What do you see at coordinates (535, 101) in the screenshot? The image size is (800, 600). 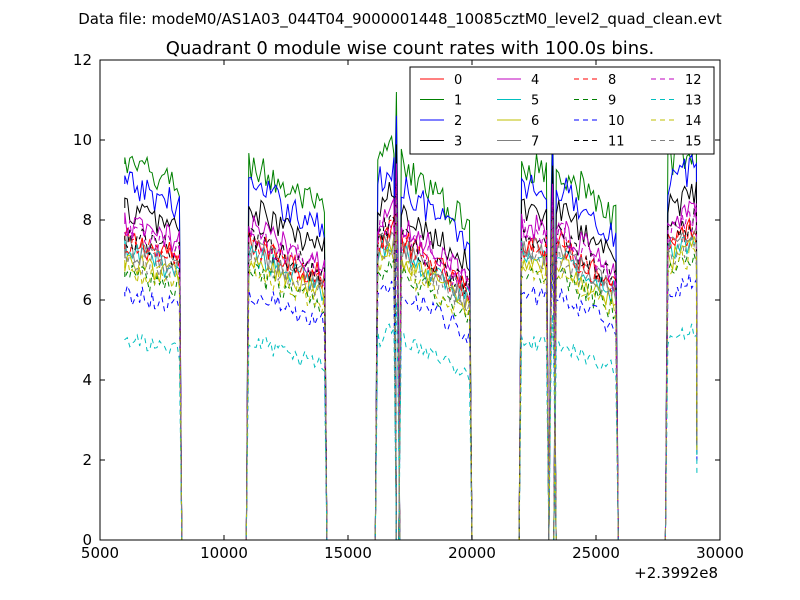 I see `legend-label-5: 5` at bounding box center [535, 101].